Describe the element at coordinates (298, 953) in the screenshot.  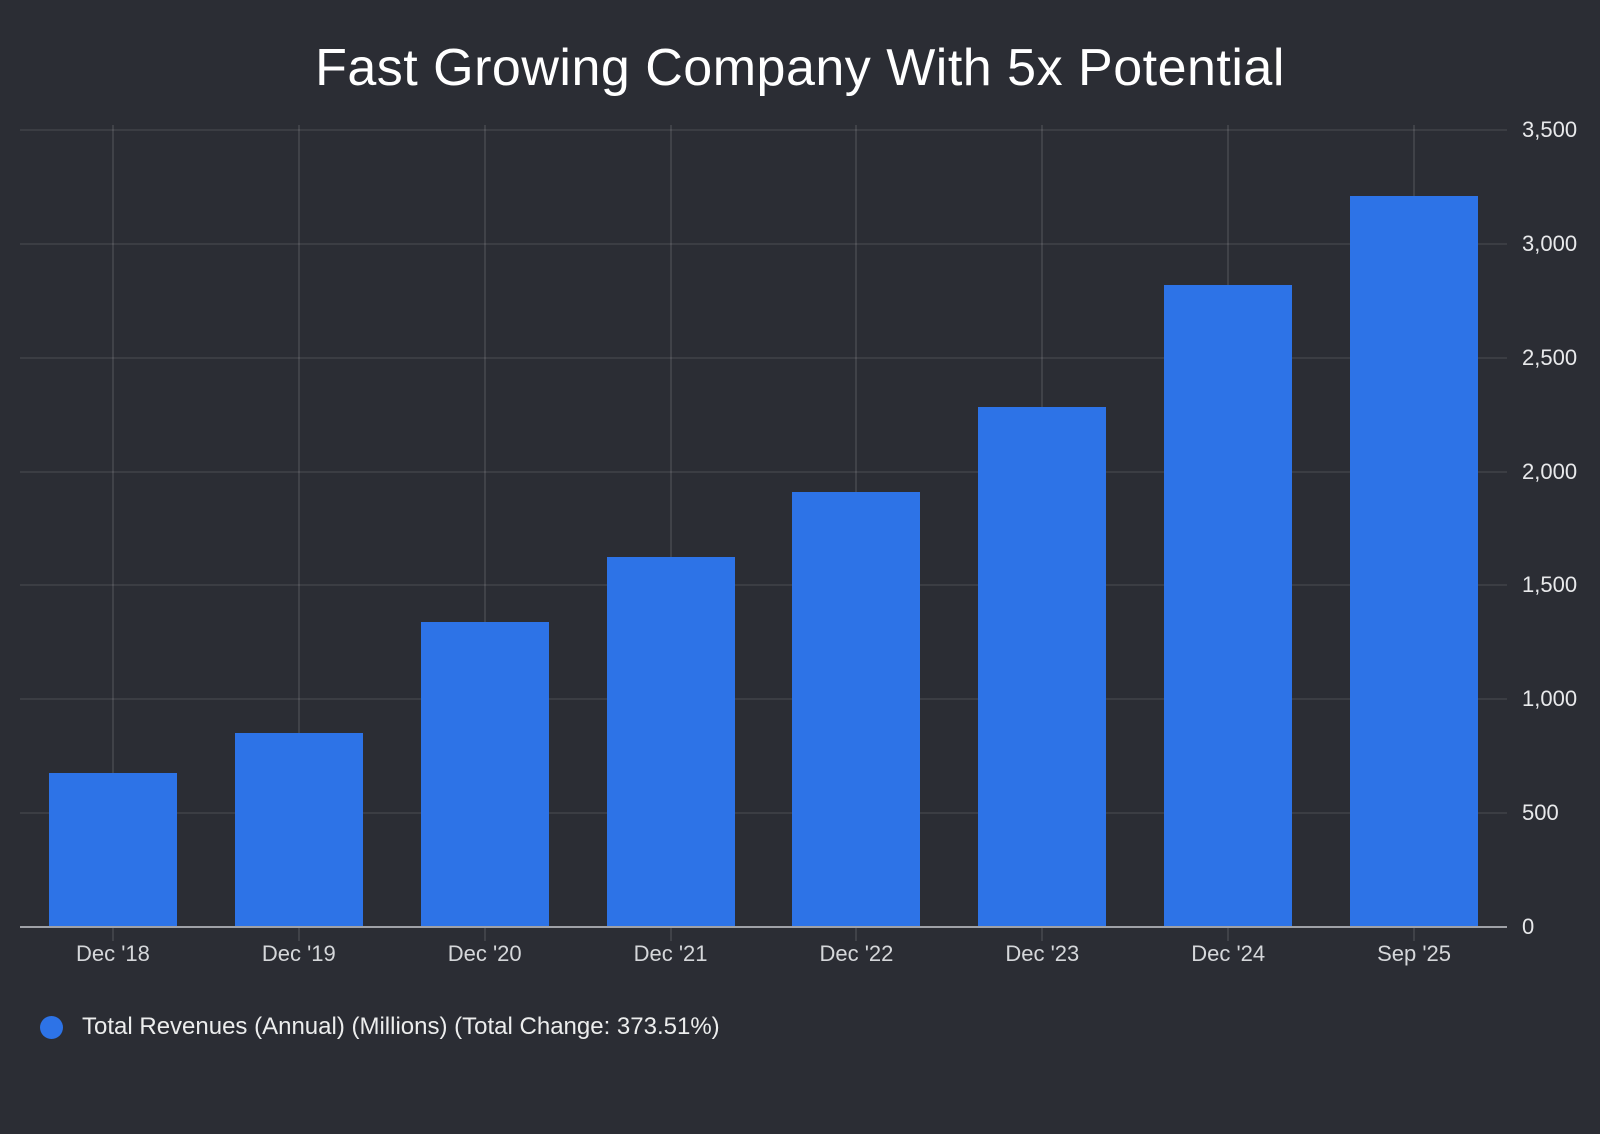
I see `x-axis-label: Dec '19` at that location.